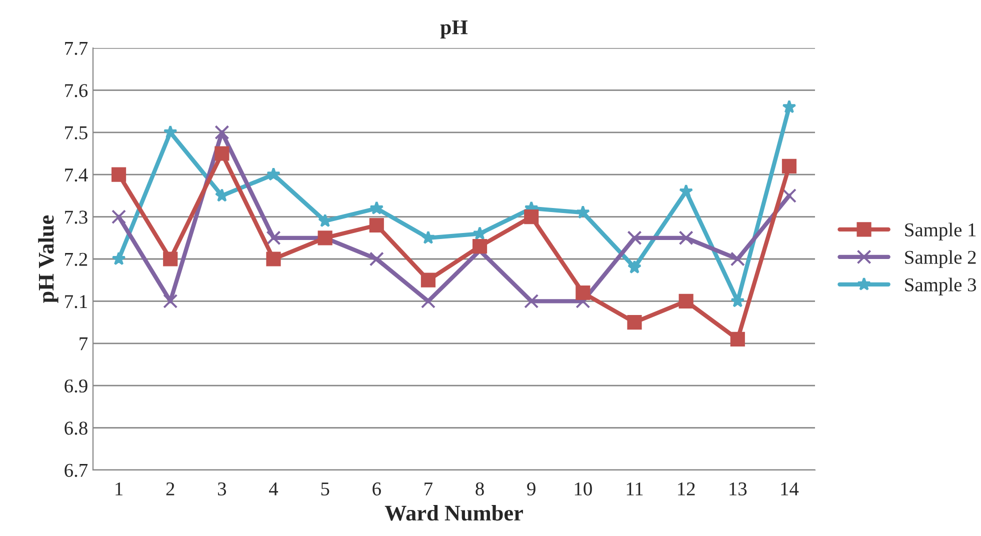  What do you see at coordinates (940, 231) in the screenshot?
I see `legend-label: Sample 1` at bounding box center [940, 231].